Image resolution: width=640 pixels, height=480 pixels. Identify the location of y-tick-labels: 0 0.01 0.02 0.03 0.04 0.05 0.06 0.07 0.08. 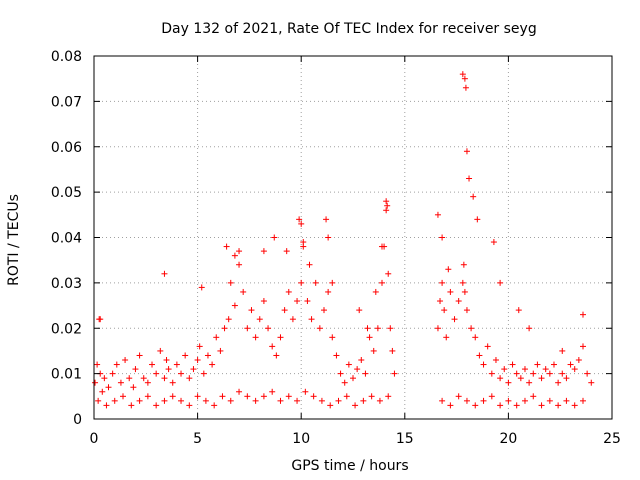
(66, 238).